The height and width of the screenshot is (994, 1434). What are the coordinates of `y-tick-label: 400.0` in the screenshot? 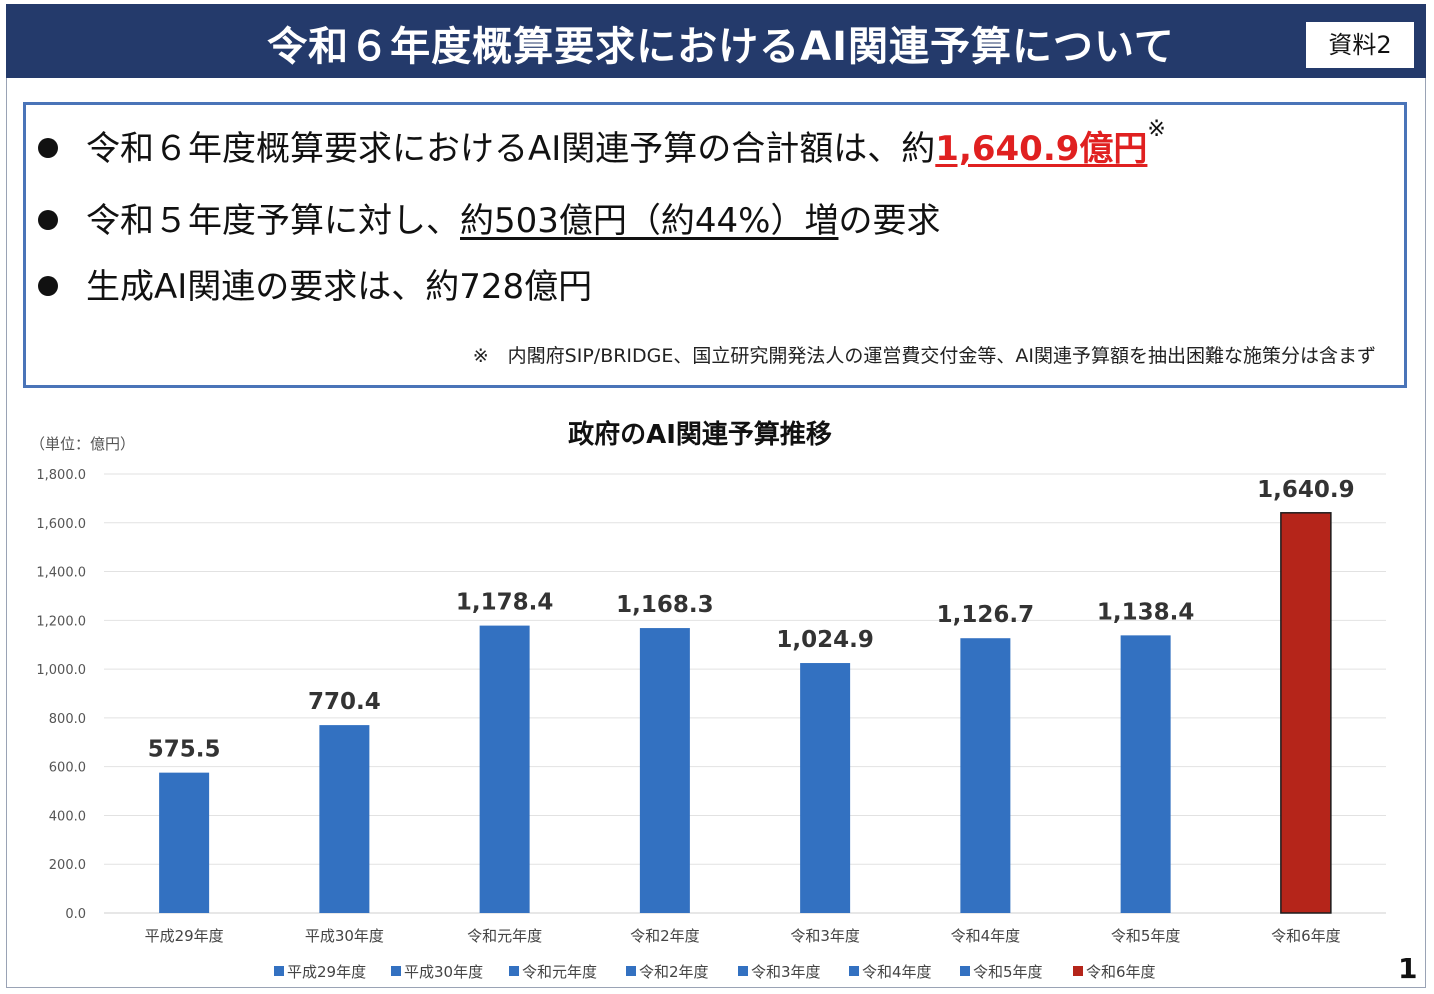 It's located at (67, 816).